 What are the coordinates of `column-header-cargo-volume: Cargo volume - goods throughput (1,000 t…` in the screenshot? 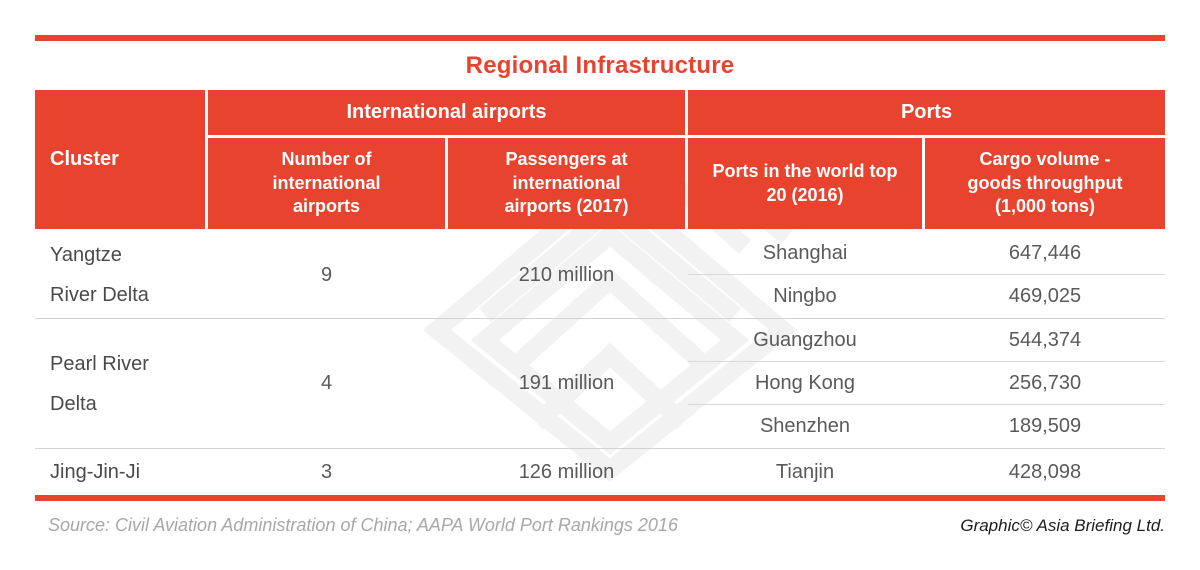 It's located at (1045, 183).